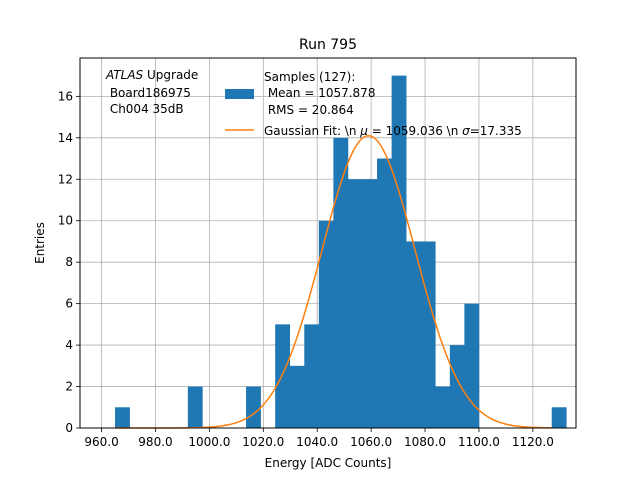 The width and height of the screenshot is (640, 480). What do you see at coordinates (145, 109) in the screenshot?
I see `annotation-channel: Ch004 35dB` at bounding box center [145, 109].